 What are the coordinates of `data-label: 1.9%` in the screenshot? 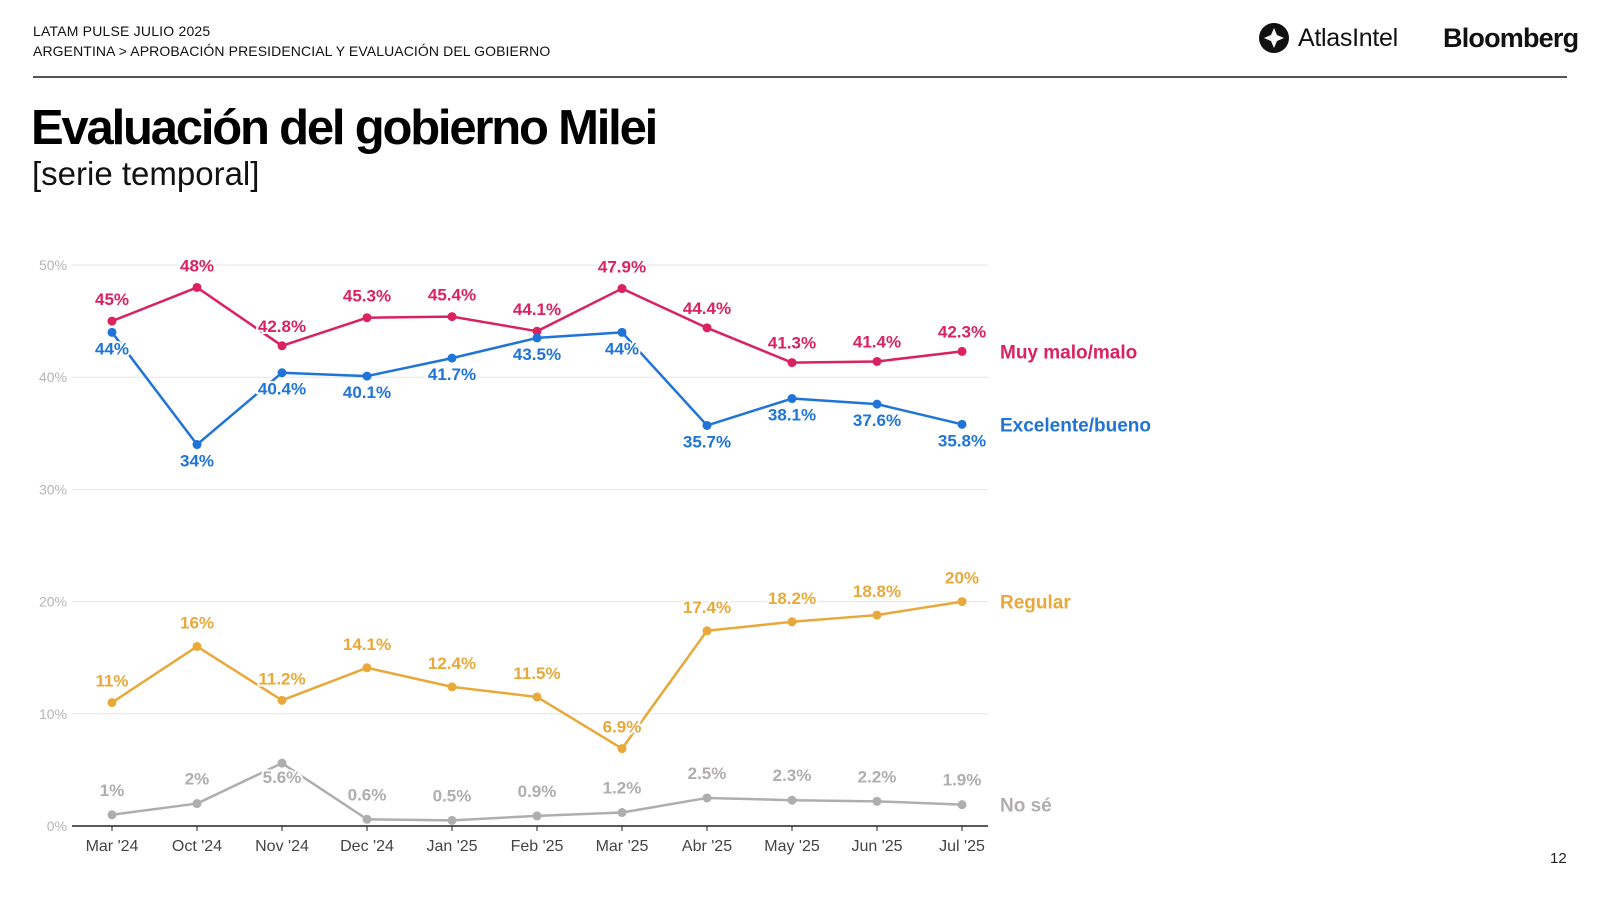 It's located at (962, 780).